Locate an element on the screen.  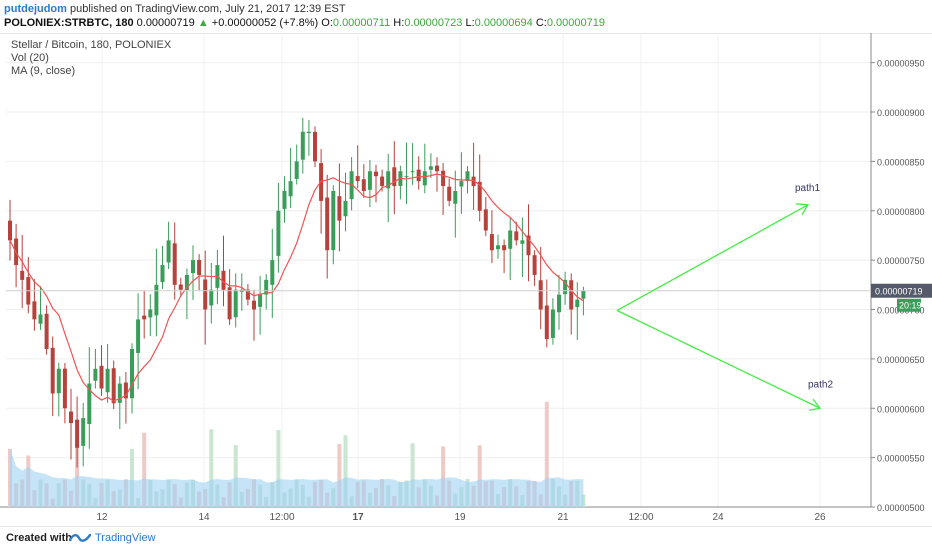
last-price: 0.00000719 is located at coordinates (165, 23).